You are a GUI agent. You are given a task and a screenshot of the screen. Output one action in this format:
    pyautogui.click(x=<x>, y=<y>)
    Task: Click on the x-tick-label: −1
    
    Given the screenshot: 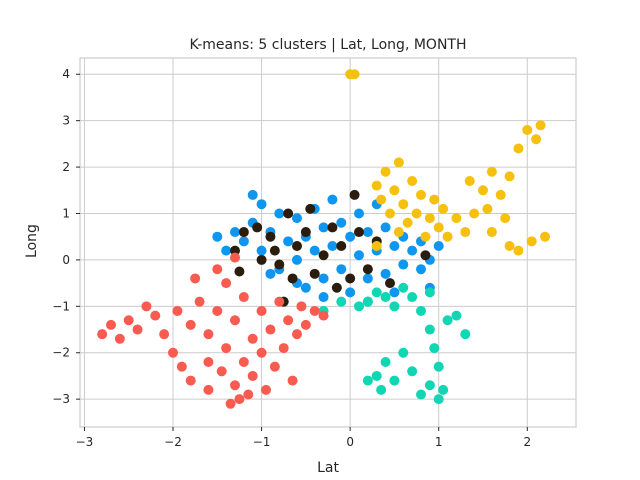 What is the action you would take?
    pyautogui.click(x=262, y=442)
    